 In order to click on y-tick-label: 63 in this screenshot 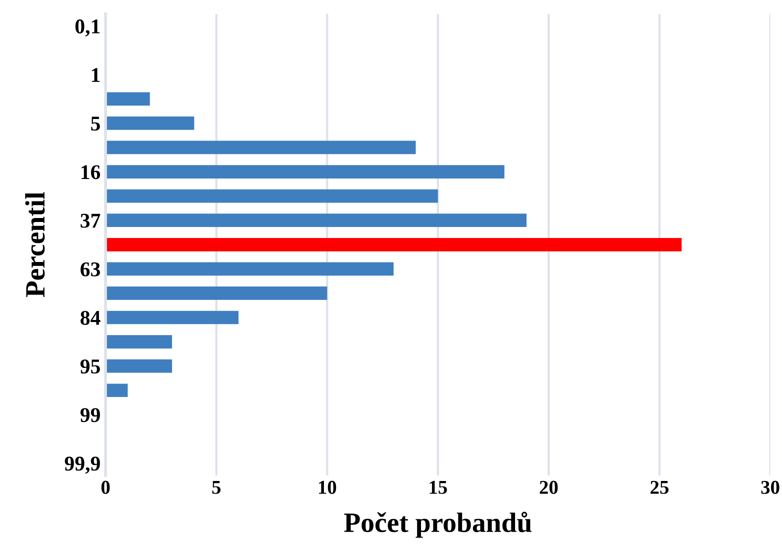, I will do `click(90, 269)`.